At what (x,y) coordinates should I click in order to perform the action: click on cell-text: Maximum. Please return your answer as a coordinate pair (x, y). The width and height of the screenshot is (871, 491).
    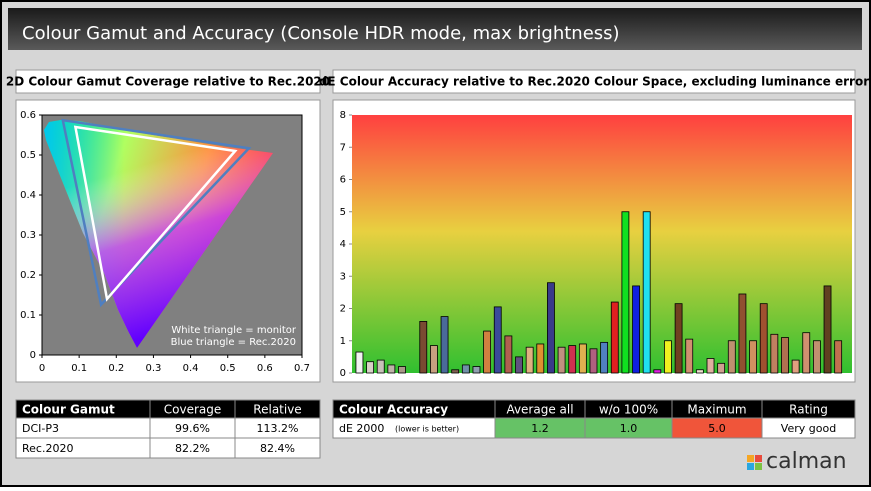
    Looking at the image, I should click on (716, 410).